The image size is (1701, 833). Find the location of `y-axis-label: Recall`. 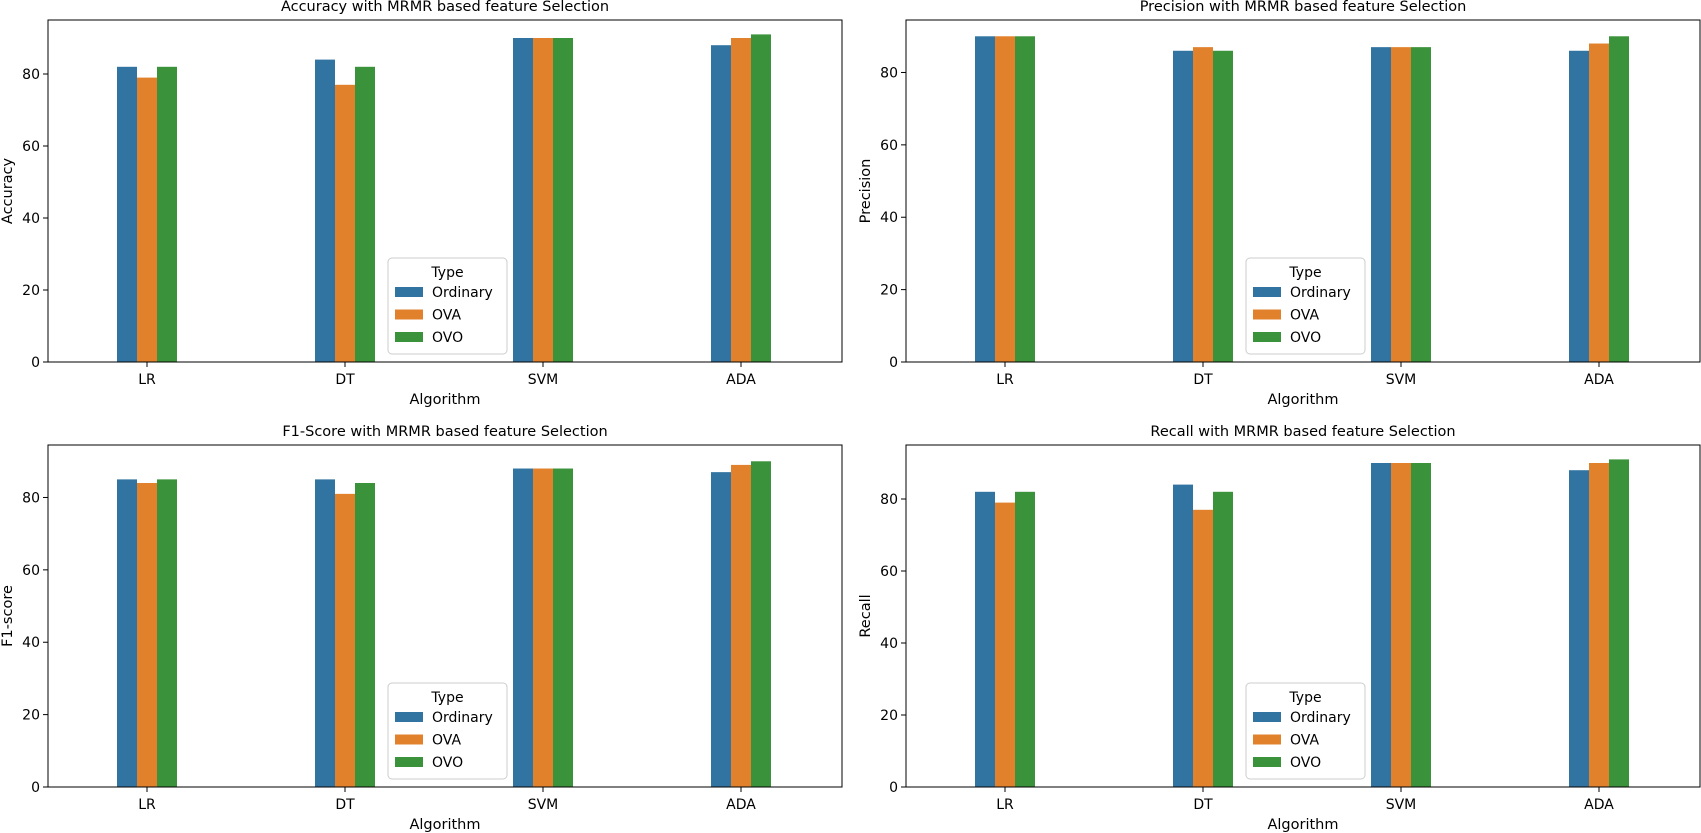

y-axis-label: Recall is located at coordinates (866, 615).